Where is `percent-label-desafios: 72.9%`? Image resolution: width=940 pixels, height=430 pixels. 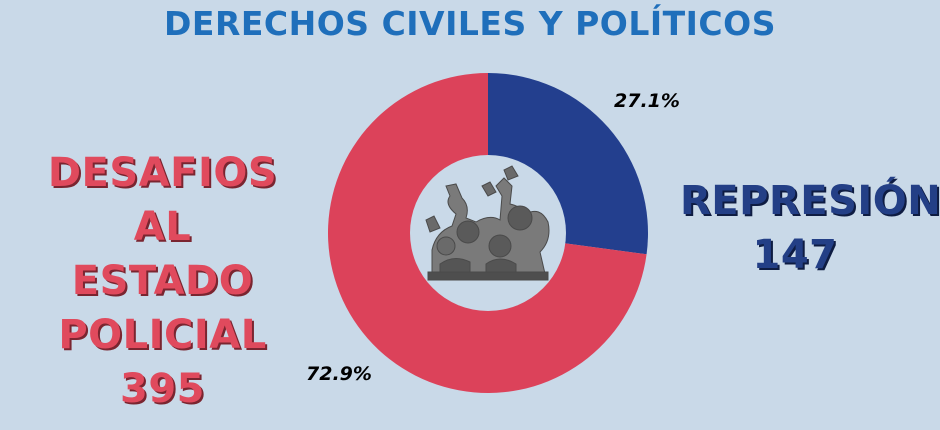
percent-label-desafios: 72.9% is located at coordinates (339, 374).